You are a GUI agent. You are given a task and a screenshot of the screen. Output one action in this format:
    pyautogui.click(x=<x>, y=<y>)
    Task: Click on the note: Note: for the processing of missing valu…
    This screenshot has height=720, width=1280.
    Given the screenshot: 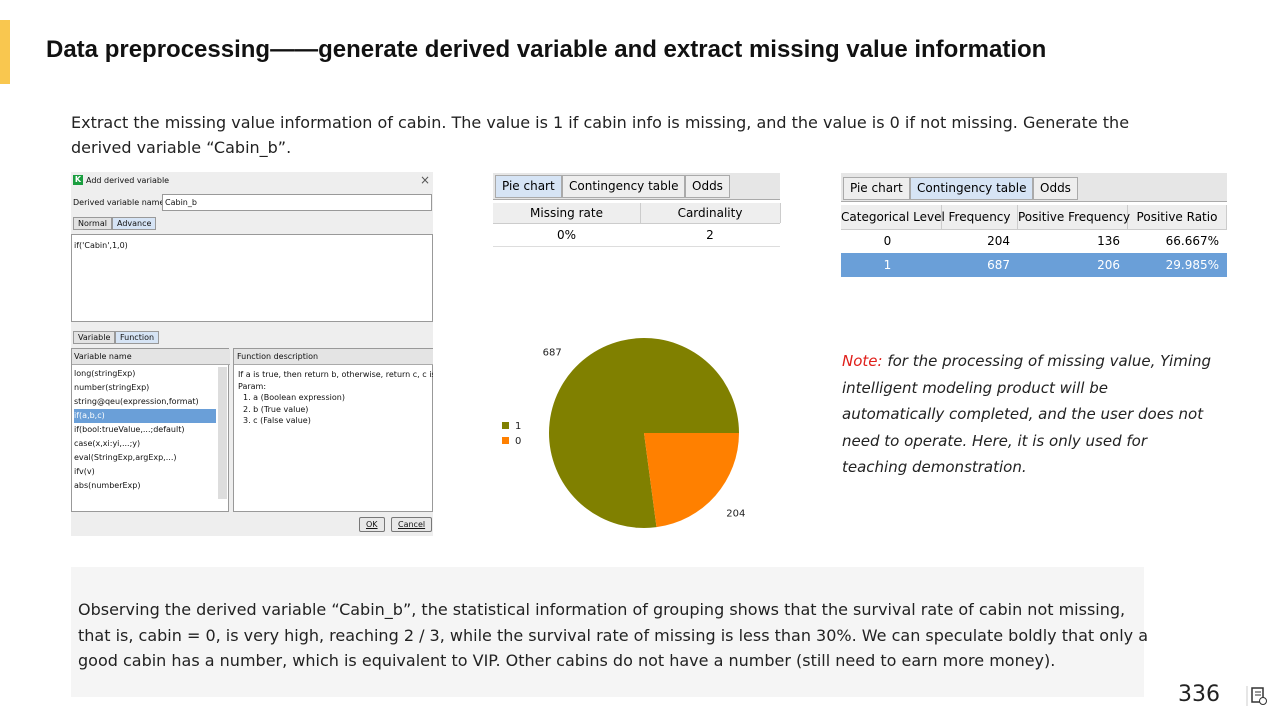 What is the action you would take?
    pyautogui.click(x=1027, y=414)
    